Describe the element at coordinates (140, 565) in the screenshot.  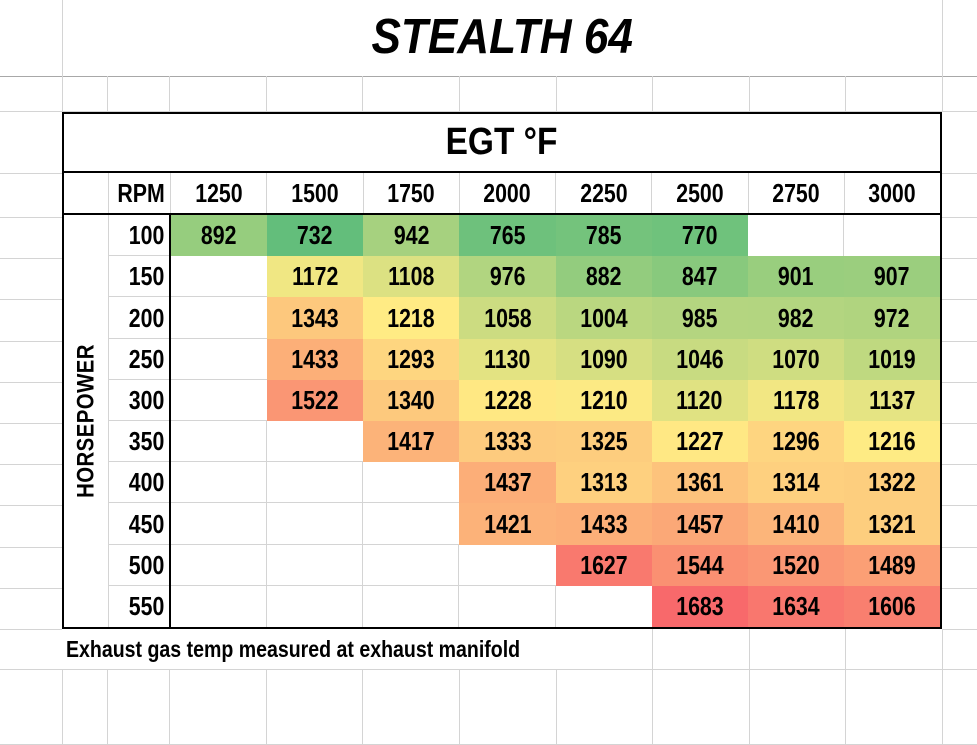
I see `hp-row-header: 500` at that location.